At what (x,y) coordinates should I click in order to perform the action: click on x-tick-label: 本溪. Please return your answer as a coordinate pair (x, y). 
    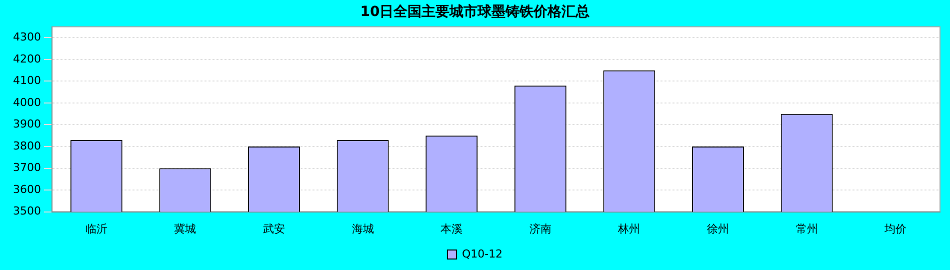
    Looking at the image, I should click on (451, 229).